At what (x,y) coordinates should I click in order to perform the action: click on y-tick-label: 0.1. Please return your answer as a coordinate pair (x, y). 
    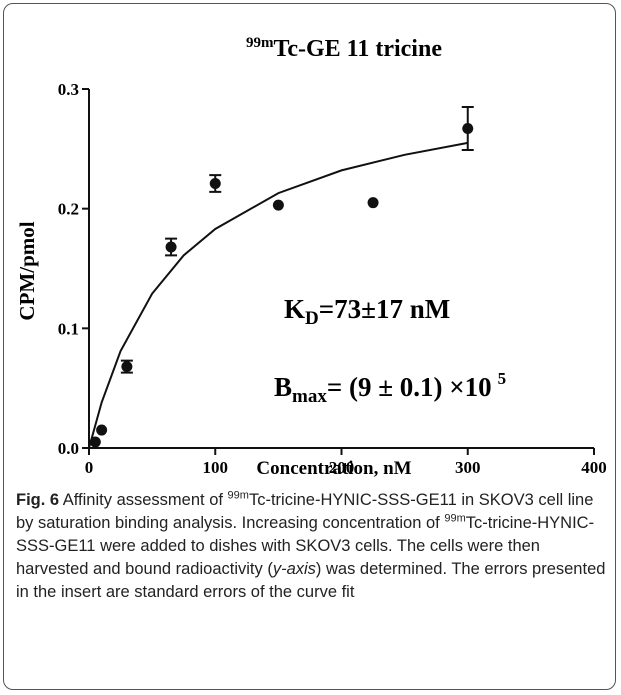
    Looking at the image, I should click on (68, 328).